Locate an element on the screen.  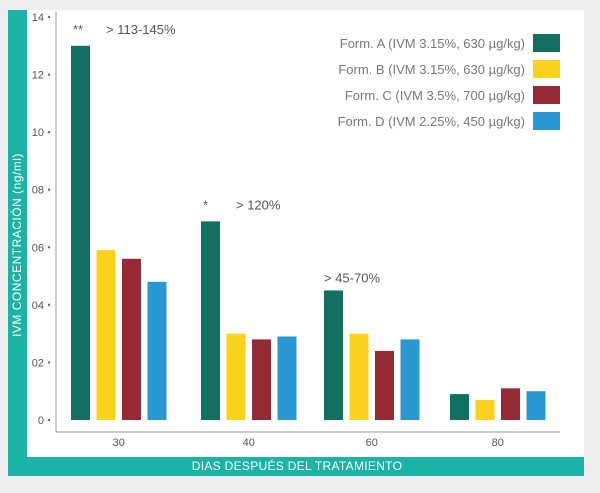
y-tick-label: 14 is located at coordinates (38, 18).